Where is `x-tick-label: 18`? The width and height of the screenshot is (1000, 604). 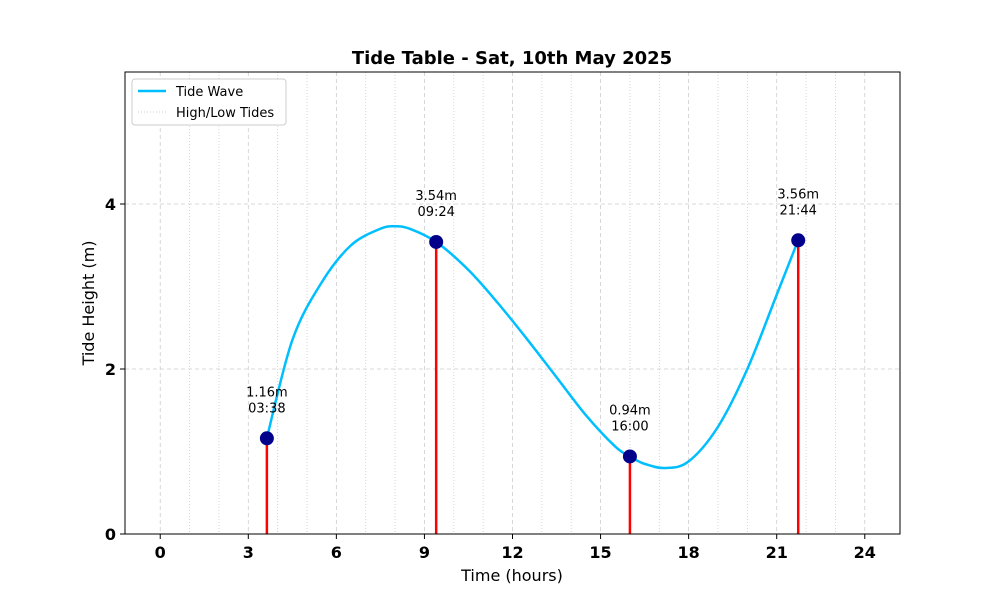
x-tick-label: 18 is located at coordinates (689, 552).